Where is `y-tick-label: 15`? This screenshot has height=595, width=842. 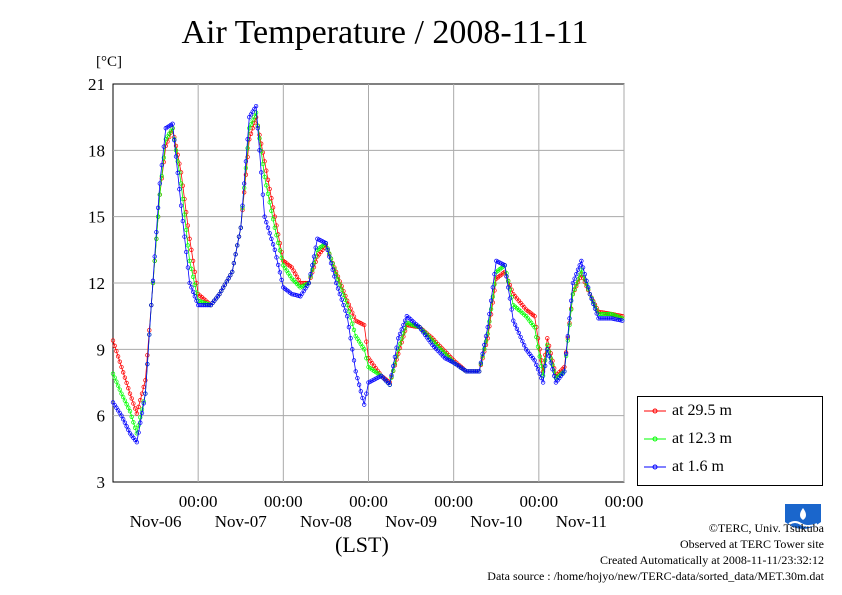
y-tick-label: 15 is located at coordinates (96, 217).